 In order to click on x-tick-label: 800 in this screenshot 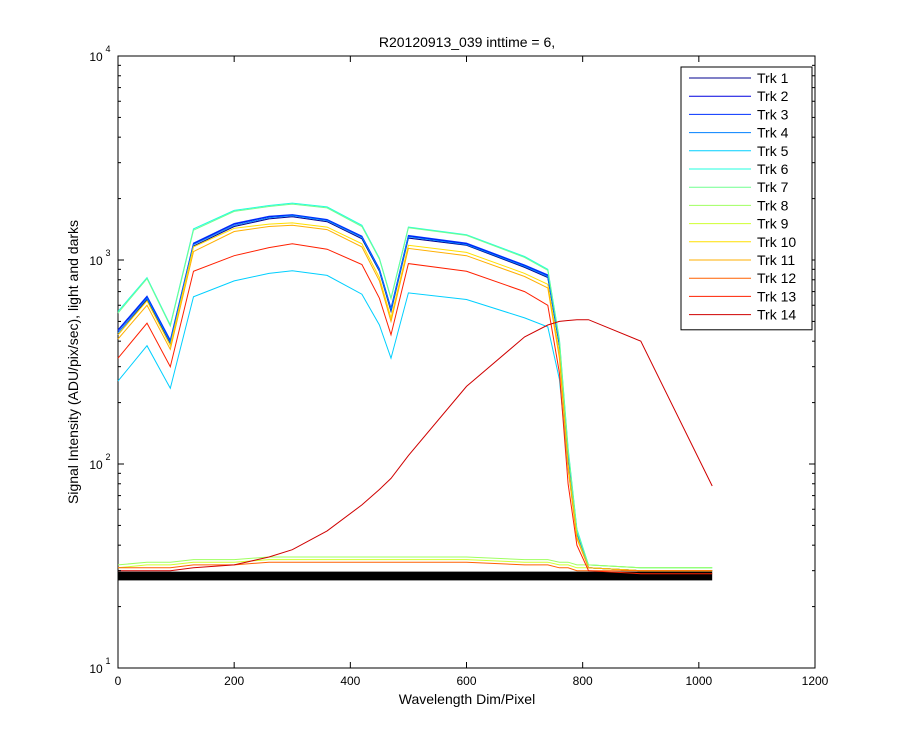, I will do `click(583, 681)`.